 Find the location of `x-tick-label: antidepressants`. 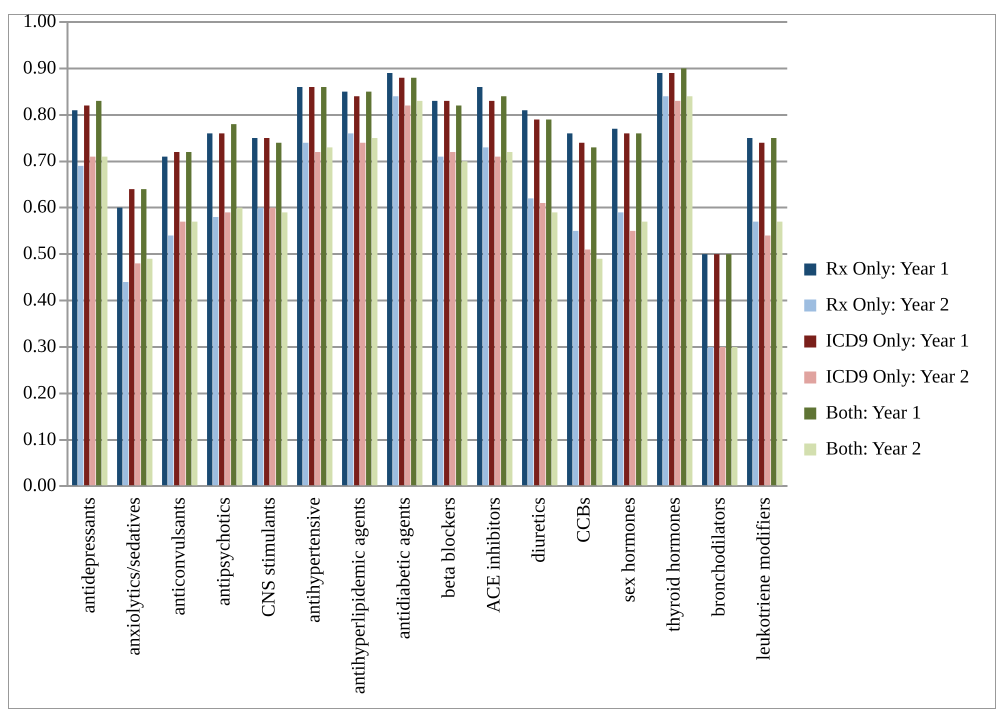

x-tick-label: antidepressants is located at coordinates (89, 555).